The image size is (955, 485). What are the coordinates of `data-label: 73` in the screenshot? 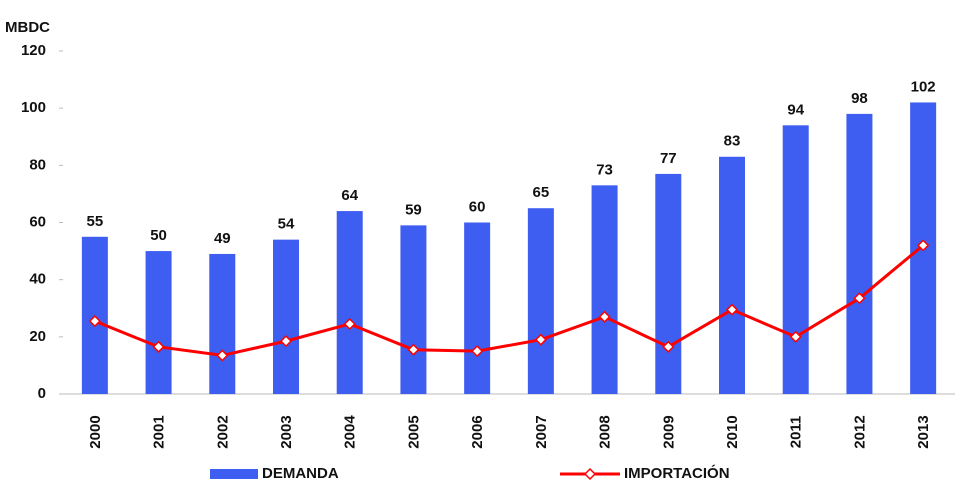 It's located at (604, 169).